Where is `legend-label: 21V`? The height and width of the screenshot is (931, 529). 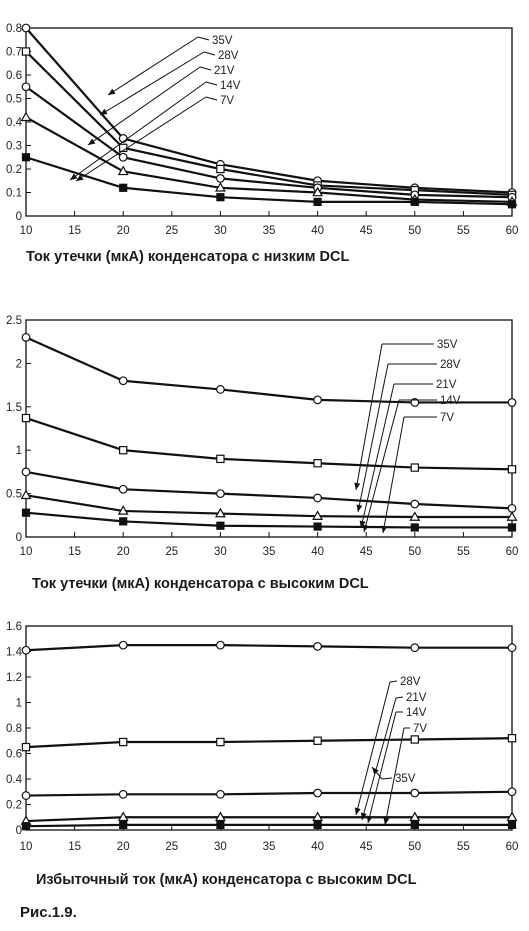 legend-label: 21V is located at coordinates (416, 698).